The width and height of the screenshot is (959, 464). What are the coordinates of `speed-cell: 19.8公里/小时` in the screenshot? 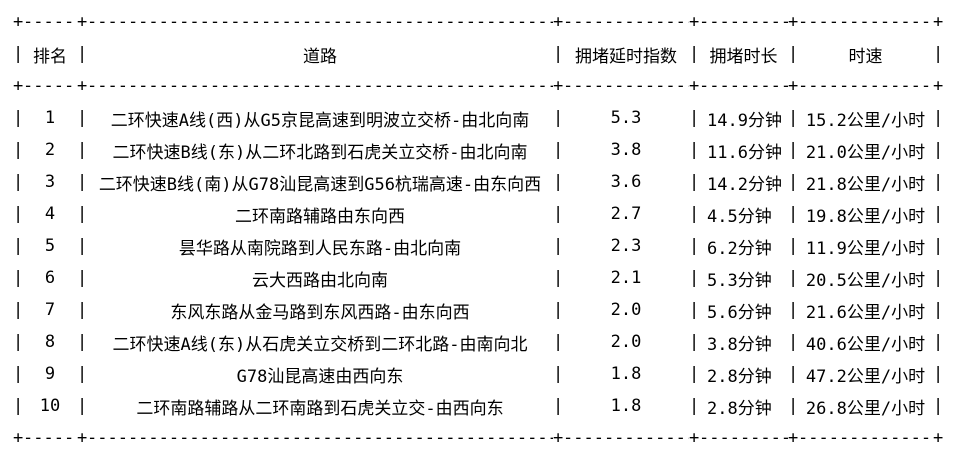 It's located at (865, 216).